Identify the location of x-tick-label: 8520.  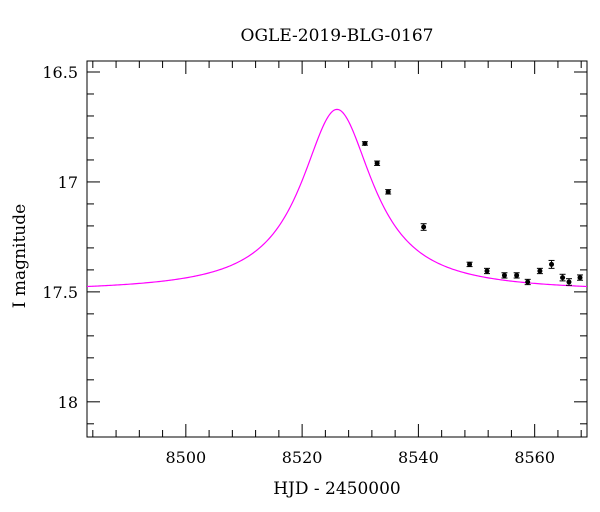
(302, 457).